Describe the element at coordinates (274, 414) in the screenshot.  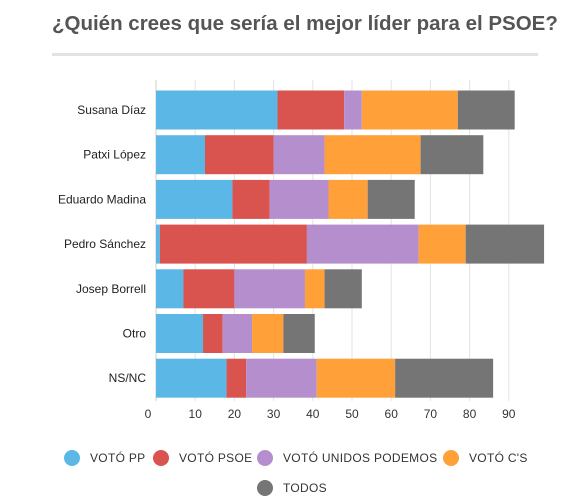
I see `x-tick-label: 30` at that location.